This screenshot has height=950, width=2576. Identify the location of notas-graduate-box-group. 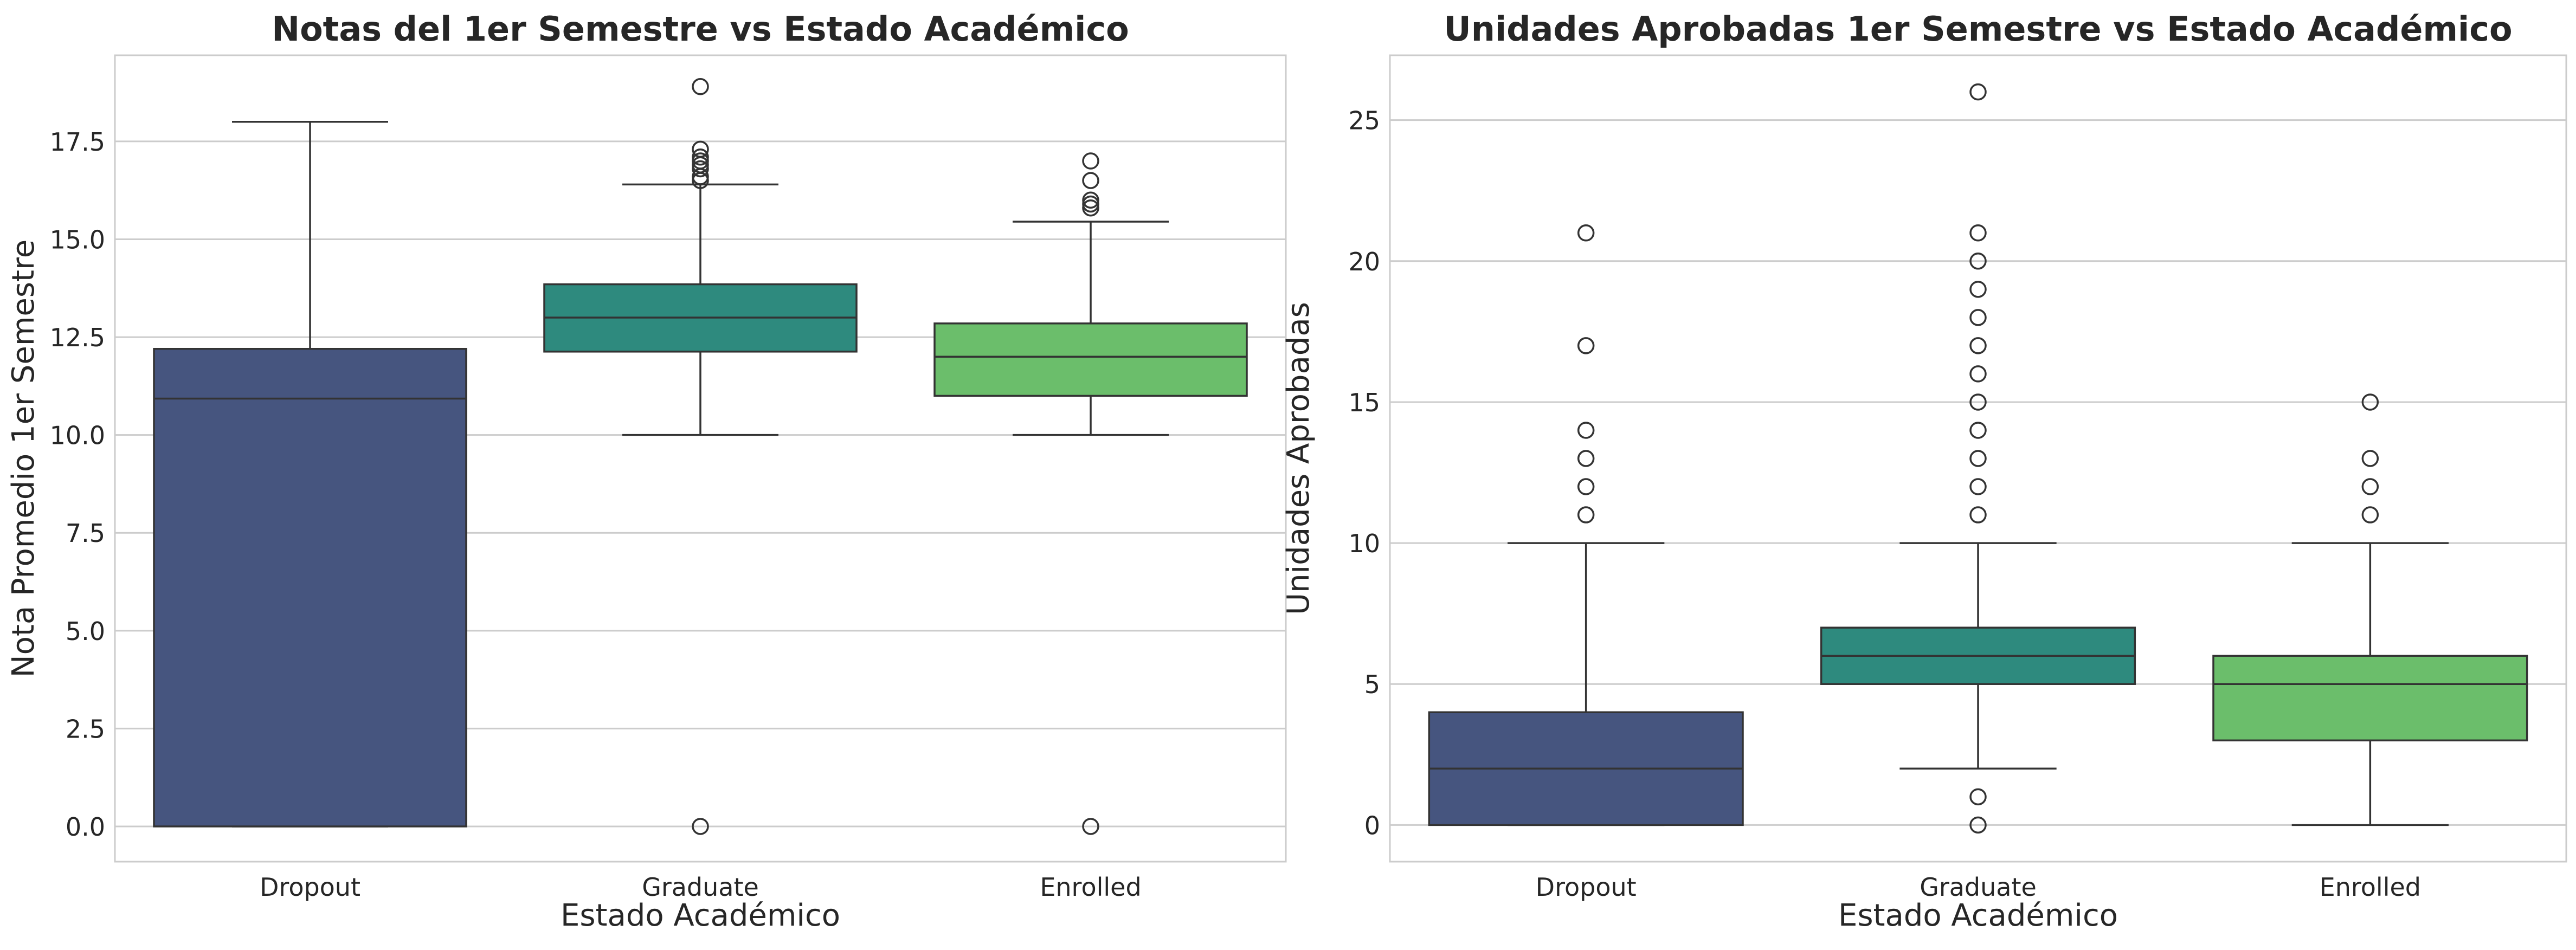
(700, 457).